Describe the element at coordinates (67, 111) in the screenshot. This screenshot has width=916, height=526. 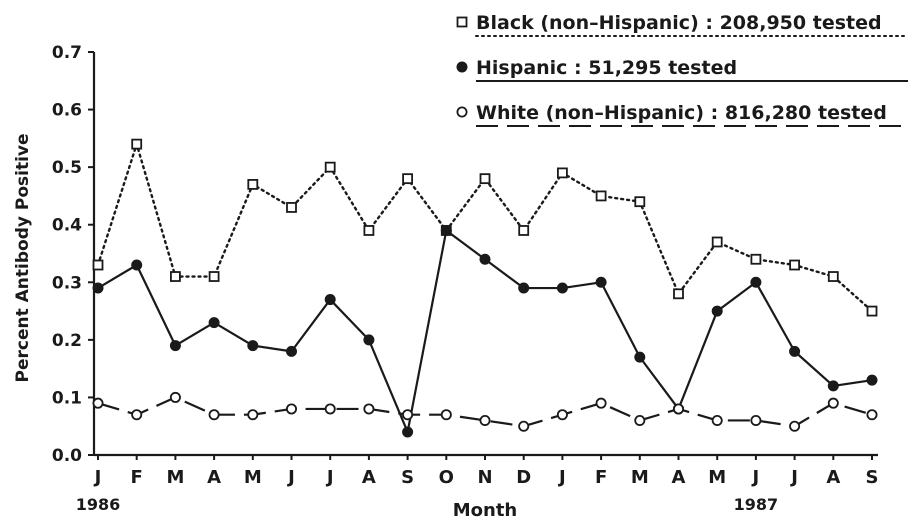
I see `y-tick-label: 0.6` at that location.